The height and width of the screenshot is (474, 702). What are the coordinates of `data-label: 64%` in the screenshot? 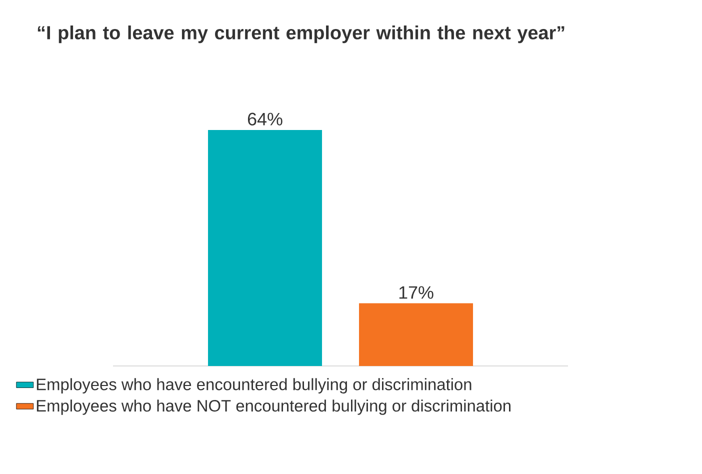 It's located at (265, 119).